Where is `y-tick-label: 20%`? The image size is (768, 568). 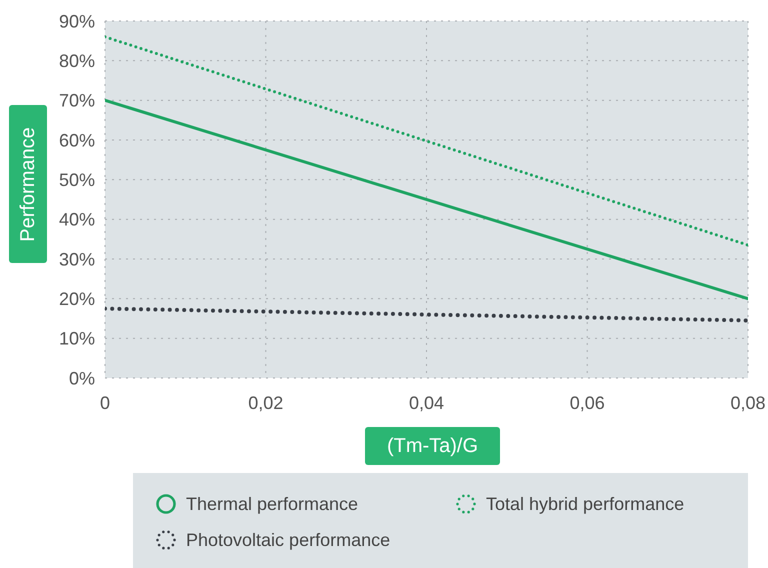 y-tick-label: 20% is located at coordinates (76, 299).